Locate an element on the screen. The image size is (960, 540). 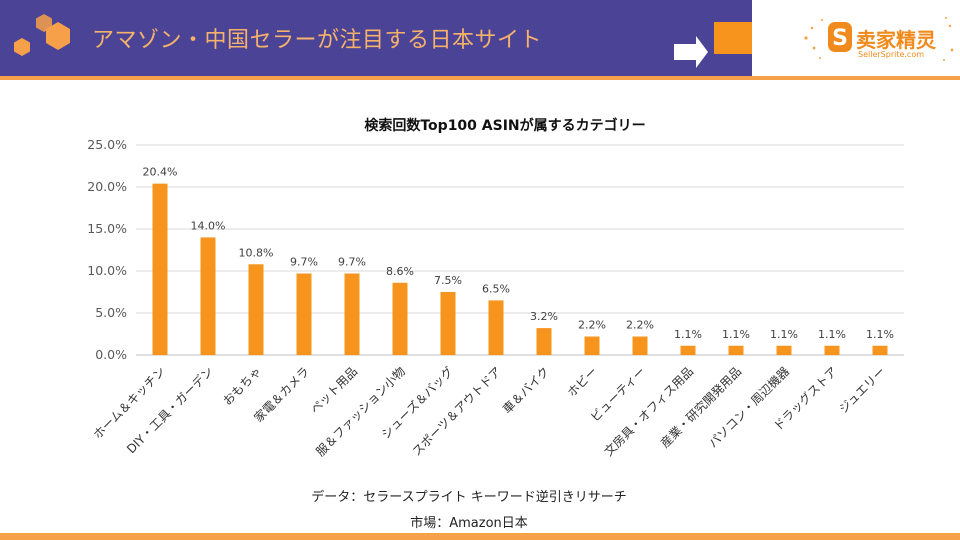
x-tick-label: 産業・研究開発用品 is located at coordinates (700, 407).